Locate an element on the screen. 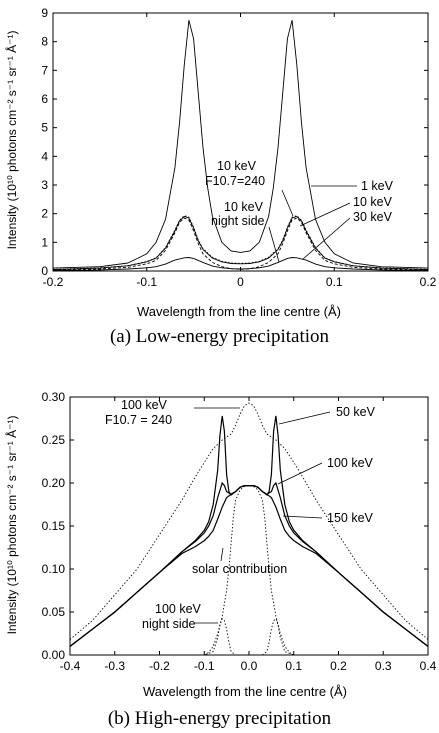 The image size is (439, 733). annotation-150kev: 150 keV is located at coordinates (350, 518).